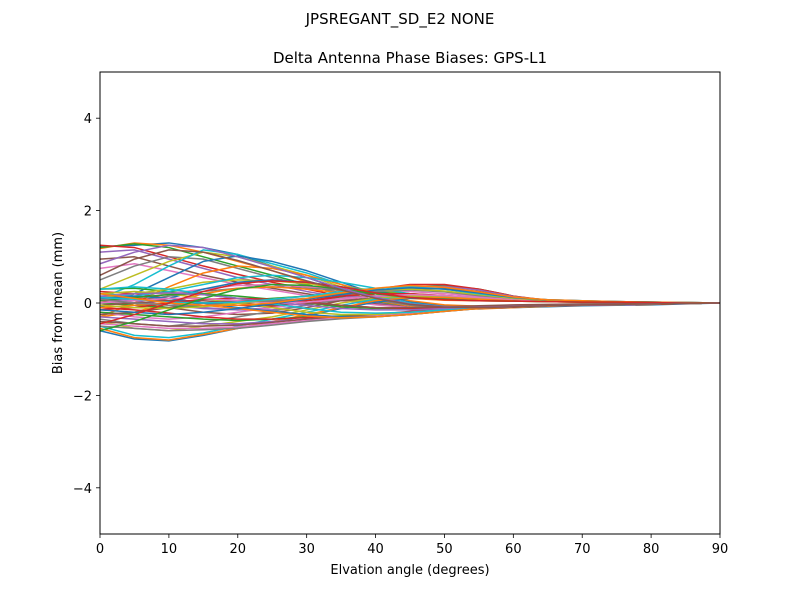  Describe the element at coordinates (409, 570) in the screenshot. I see `x-axis-label: Elvation angle (degrees)` at that location.